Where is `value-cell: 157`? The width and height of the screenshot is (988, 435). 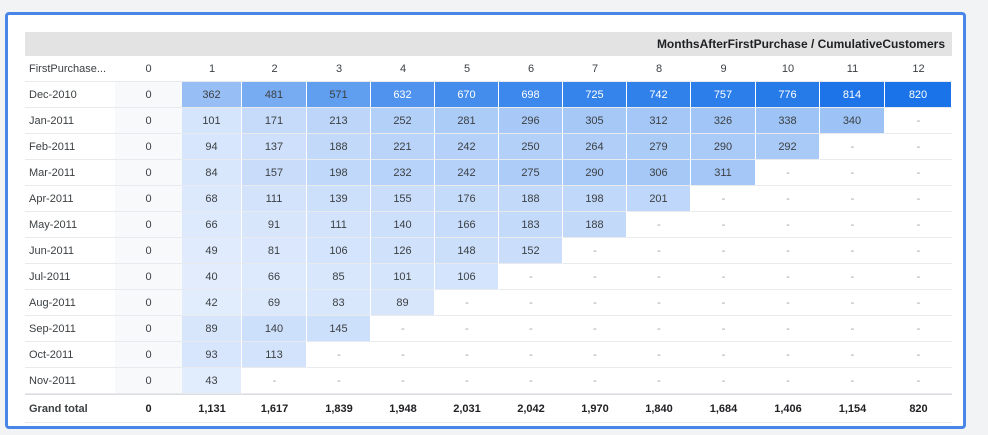
value-cell: 157 is located at coordinates (274, 173).